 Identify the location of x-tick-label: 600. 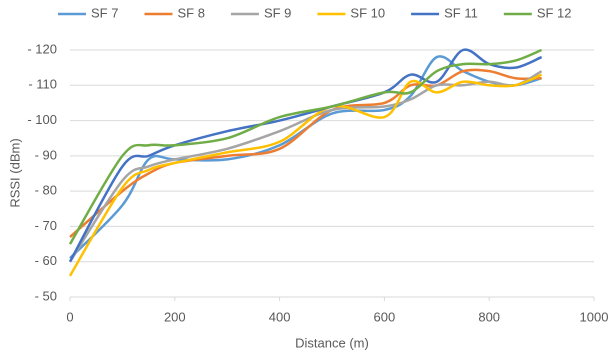
(385, 316).